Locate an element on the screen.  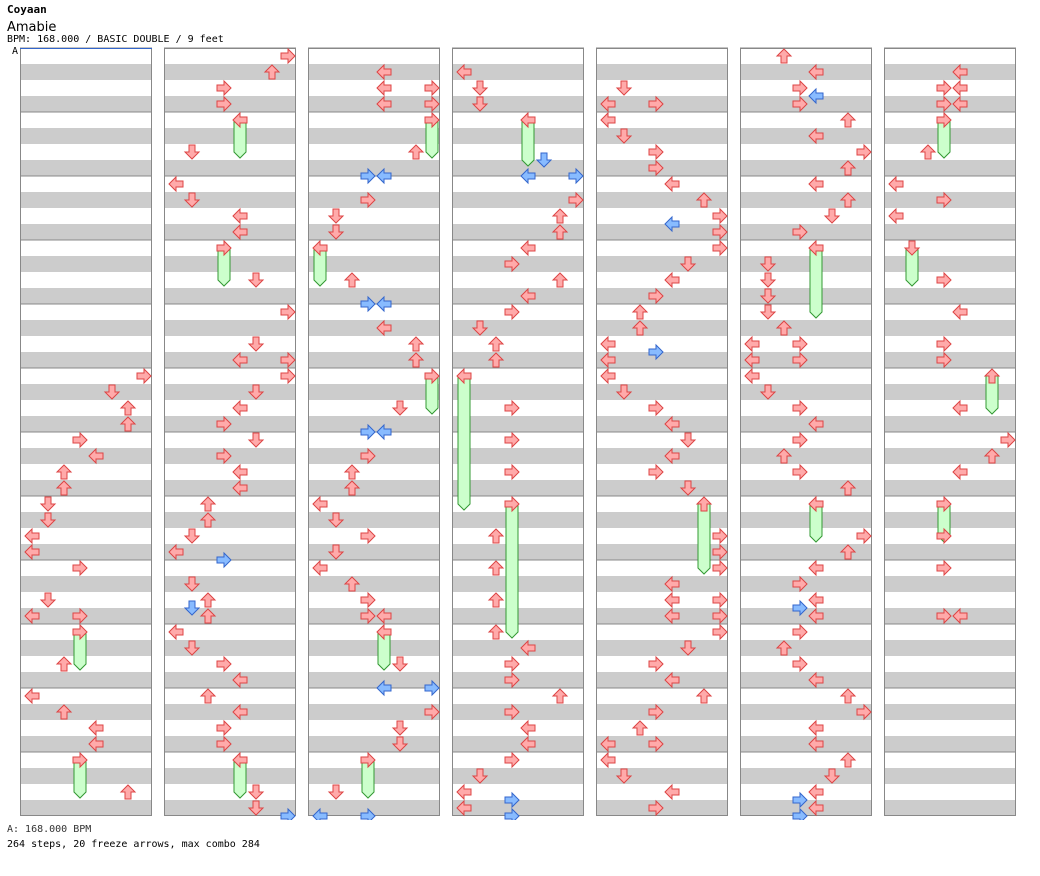
chart-column is located at coordinates (518, 431).